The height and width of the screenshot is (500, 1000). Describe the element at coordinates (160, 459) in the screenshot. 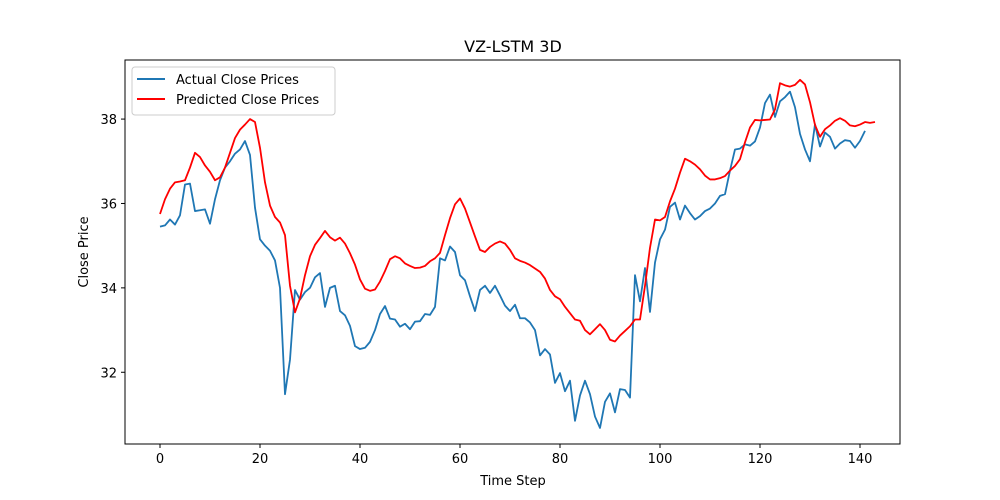

I see `x-tick-label: 0` at that location.